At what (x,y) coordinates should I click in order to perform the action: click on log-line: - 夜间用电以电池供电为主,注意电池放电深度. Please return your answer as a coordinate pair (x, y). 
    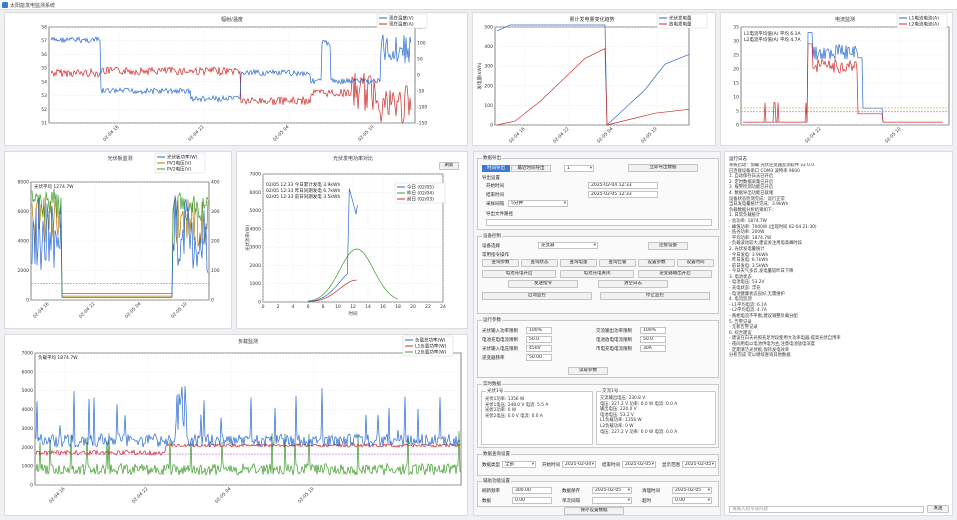
    Looking at the image, I should click on (772, 344).